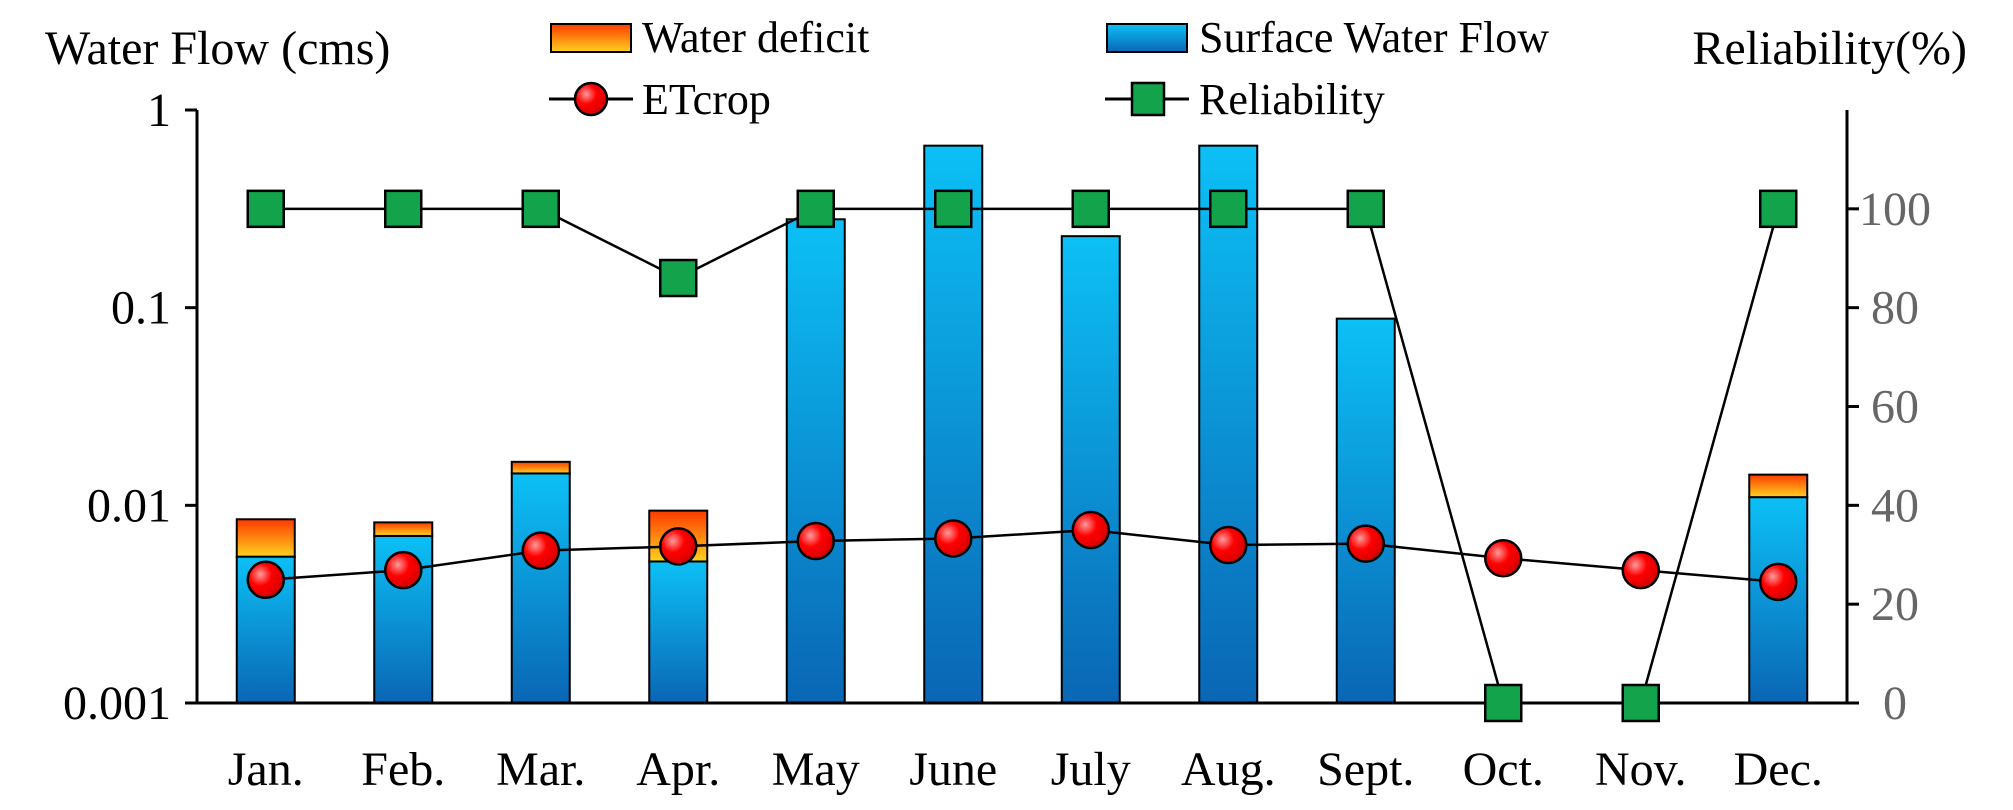 This screenshot has height=810, width=2013. Describe the element at coordinates (591, 99) in the screenshot. I see `legend-marker-etcrop` at that location.